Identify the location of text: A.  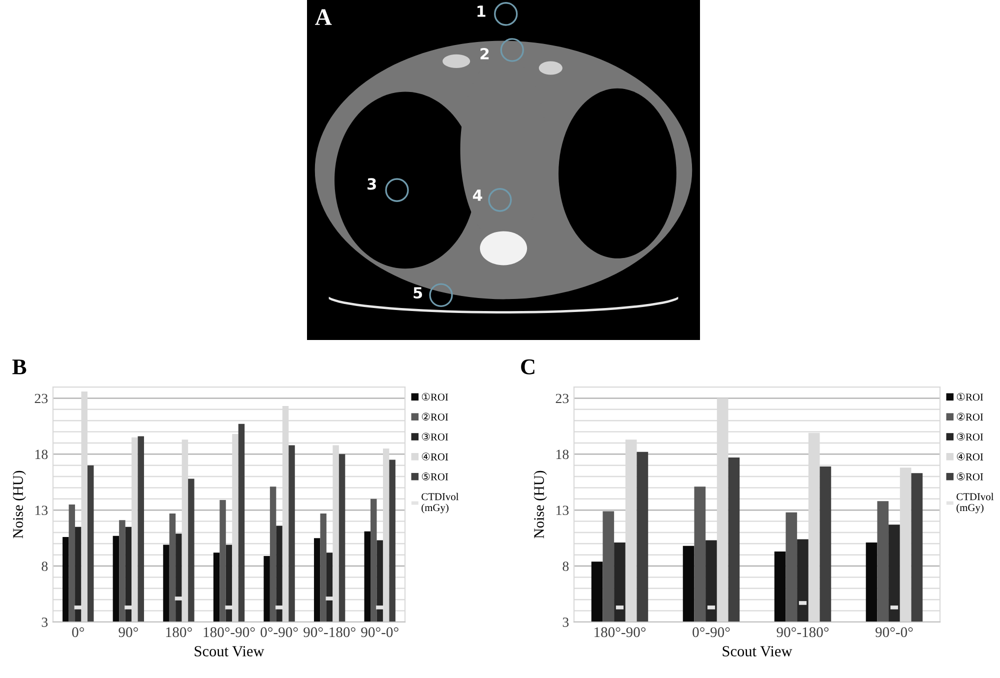
(323, 17).